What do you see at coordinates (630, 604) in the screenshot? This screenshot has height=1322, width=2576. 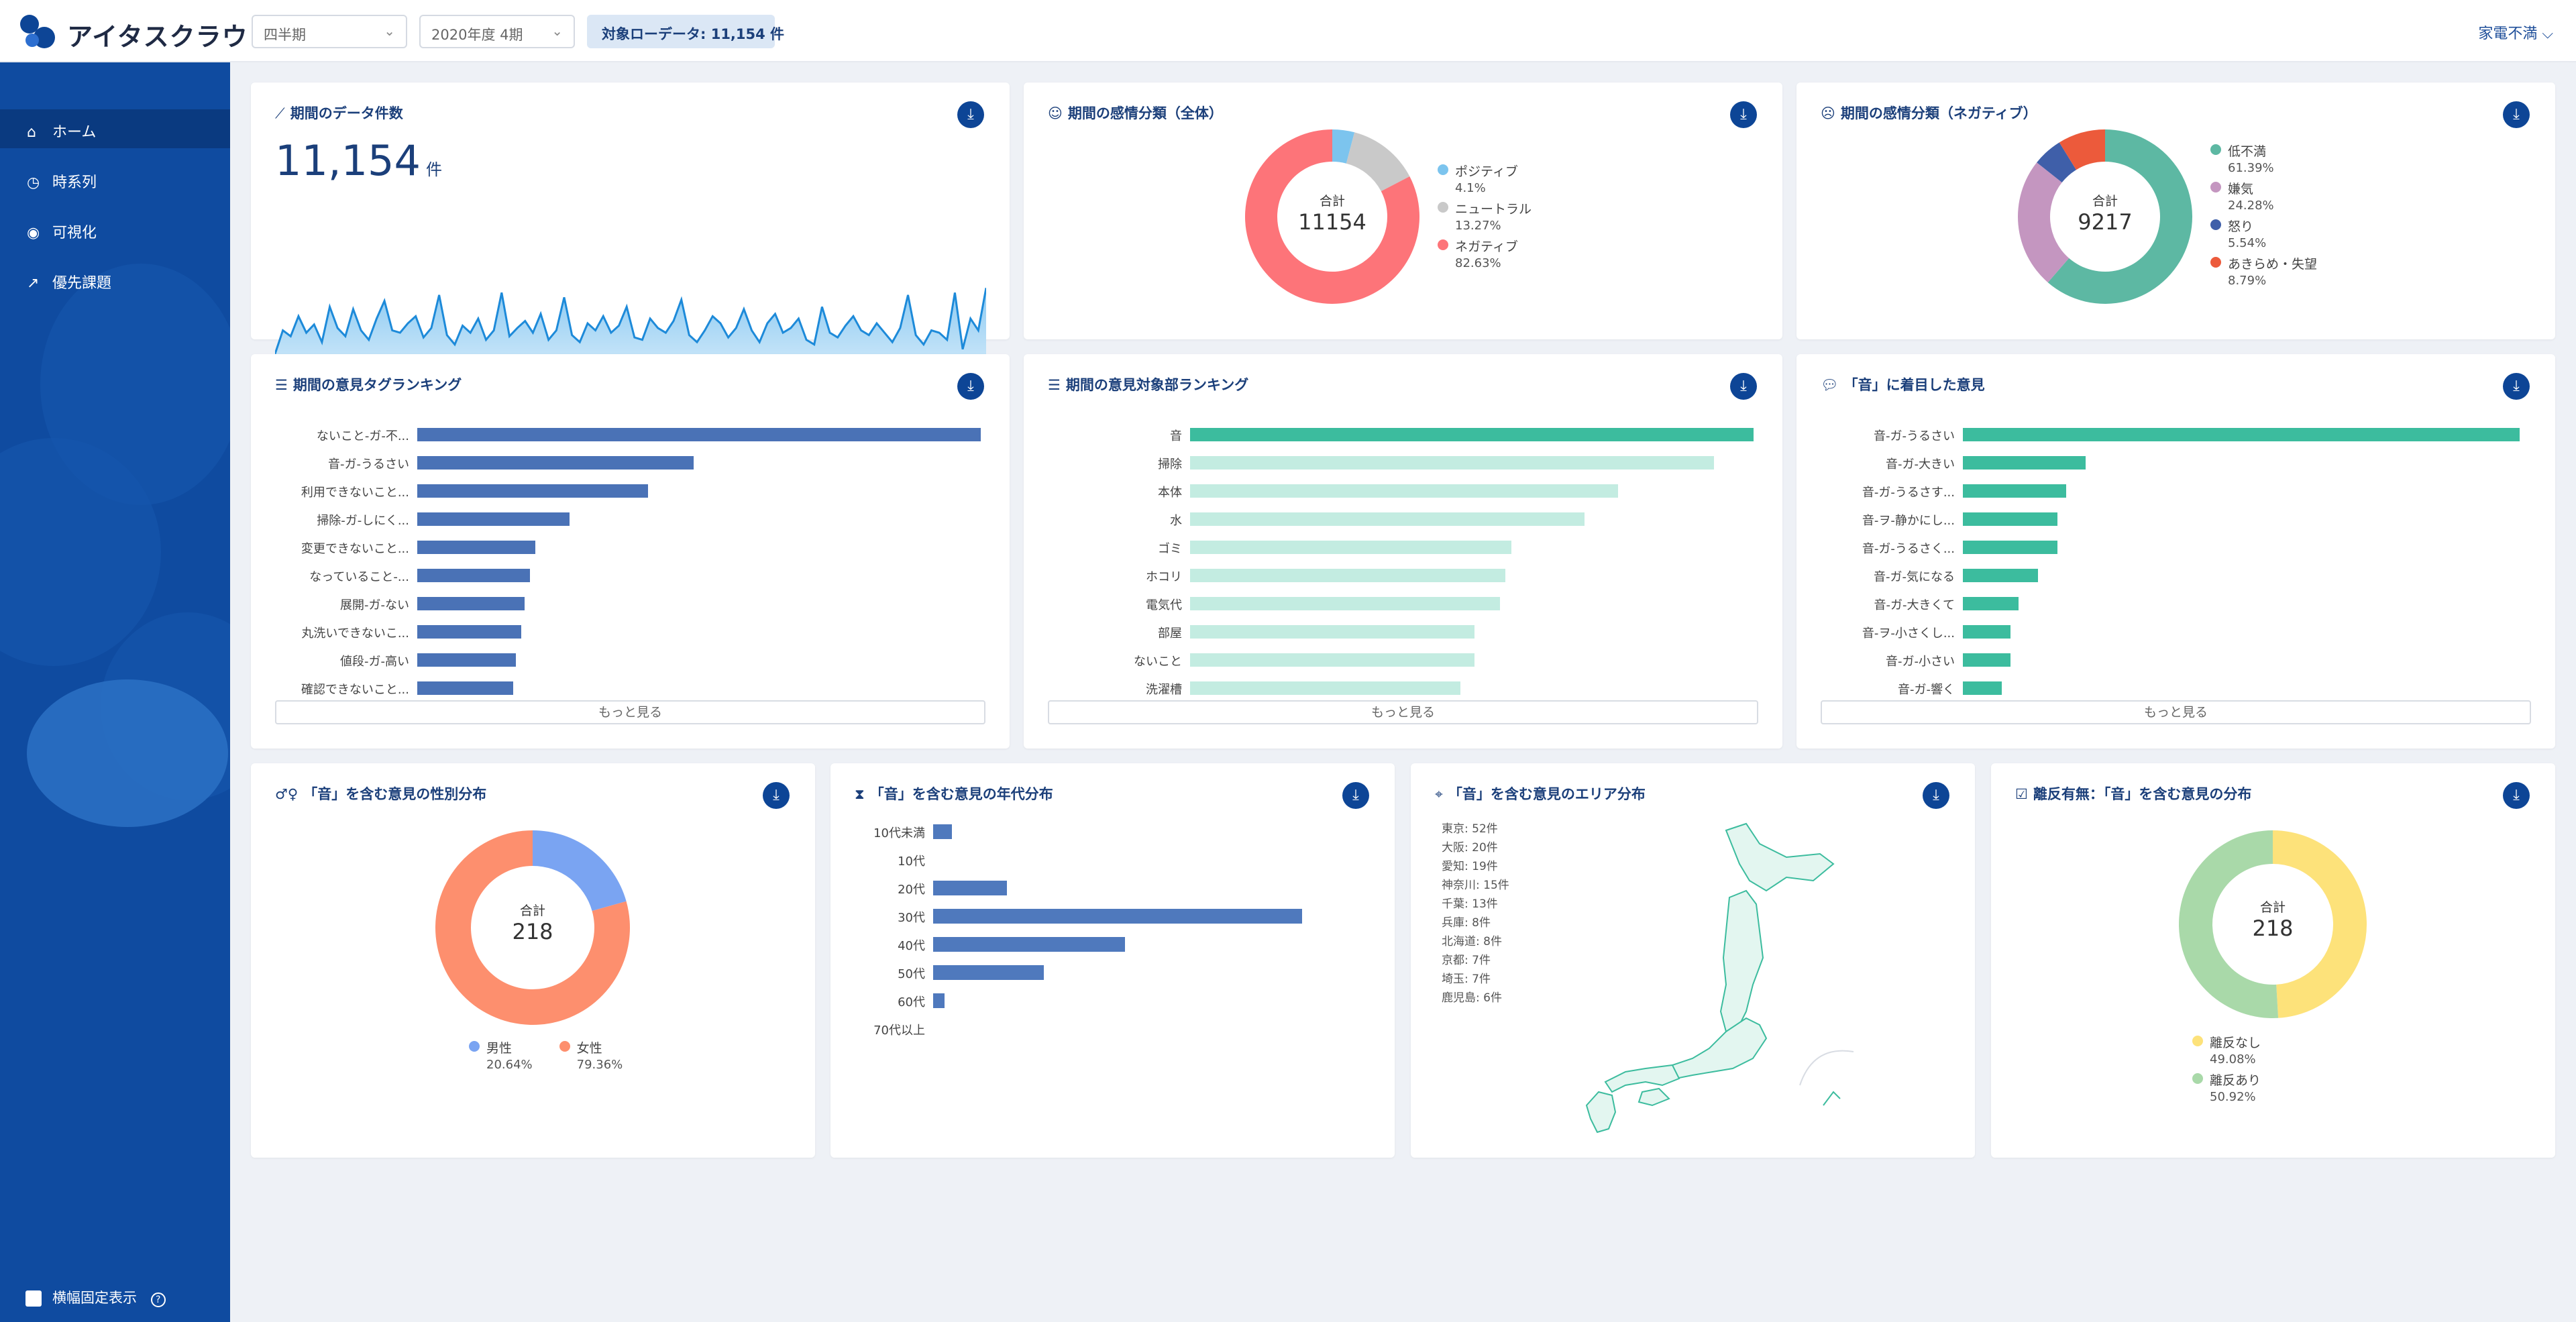 I see `ranking-row: 展開-ガ-ない` at bounding box center [630, 604].